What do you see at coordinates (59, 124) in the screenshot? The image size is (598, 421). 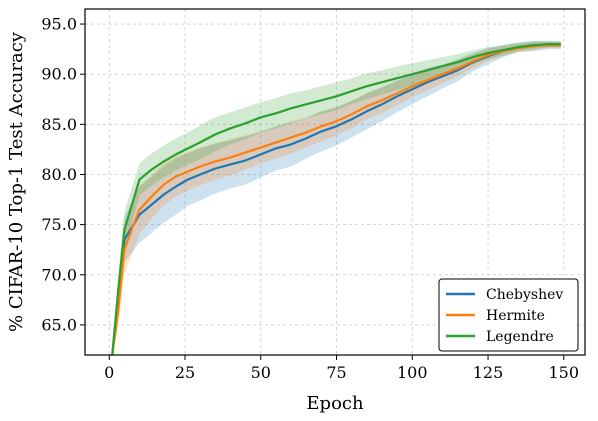 I see `y-tick-label: 85.0` at bounding box center [59, 124].